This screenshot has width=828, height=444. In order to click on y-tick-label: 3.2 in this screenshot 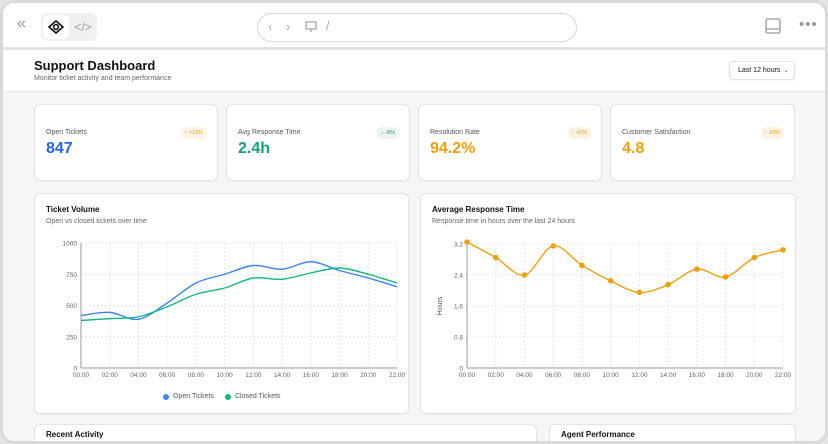, I will do `click(458, 245)`.